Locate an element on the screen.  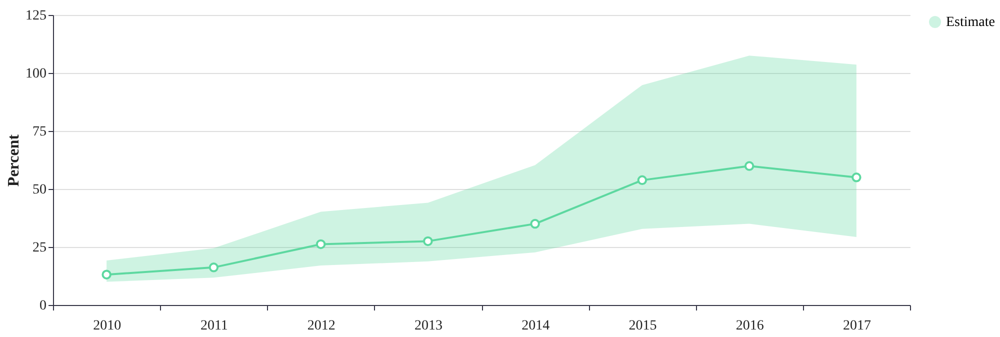
y-tick-label: 75 is located at coordinates (39, 132).